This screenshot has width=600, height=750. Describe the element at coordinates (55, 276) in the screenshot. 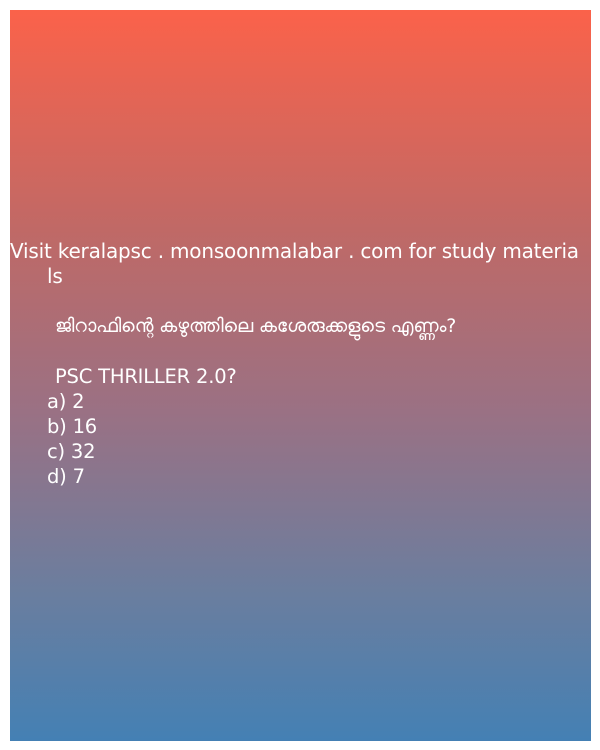

I see `promo-line-2: ls` at that location.